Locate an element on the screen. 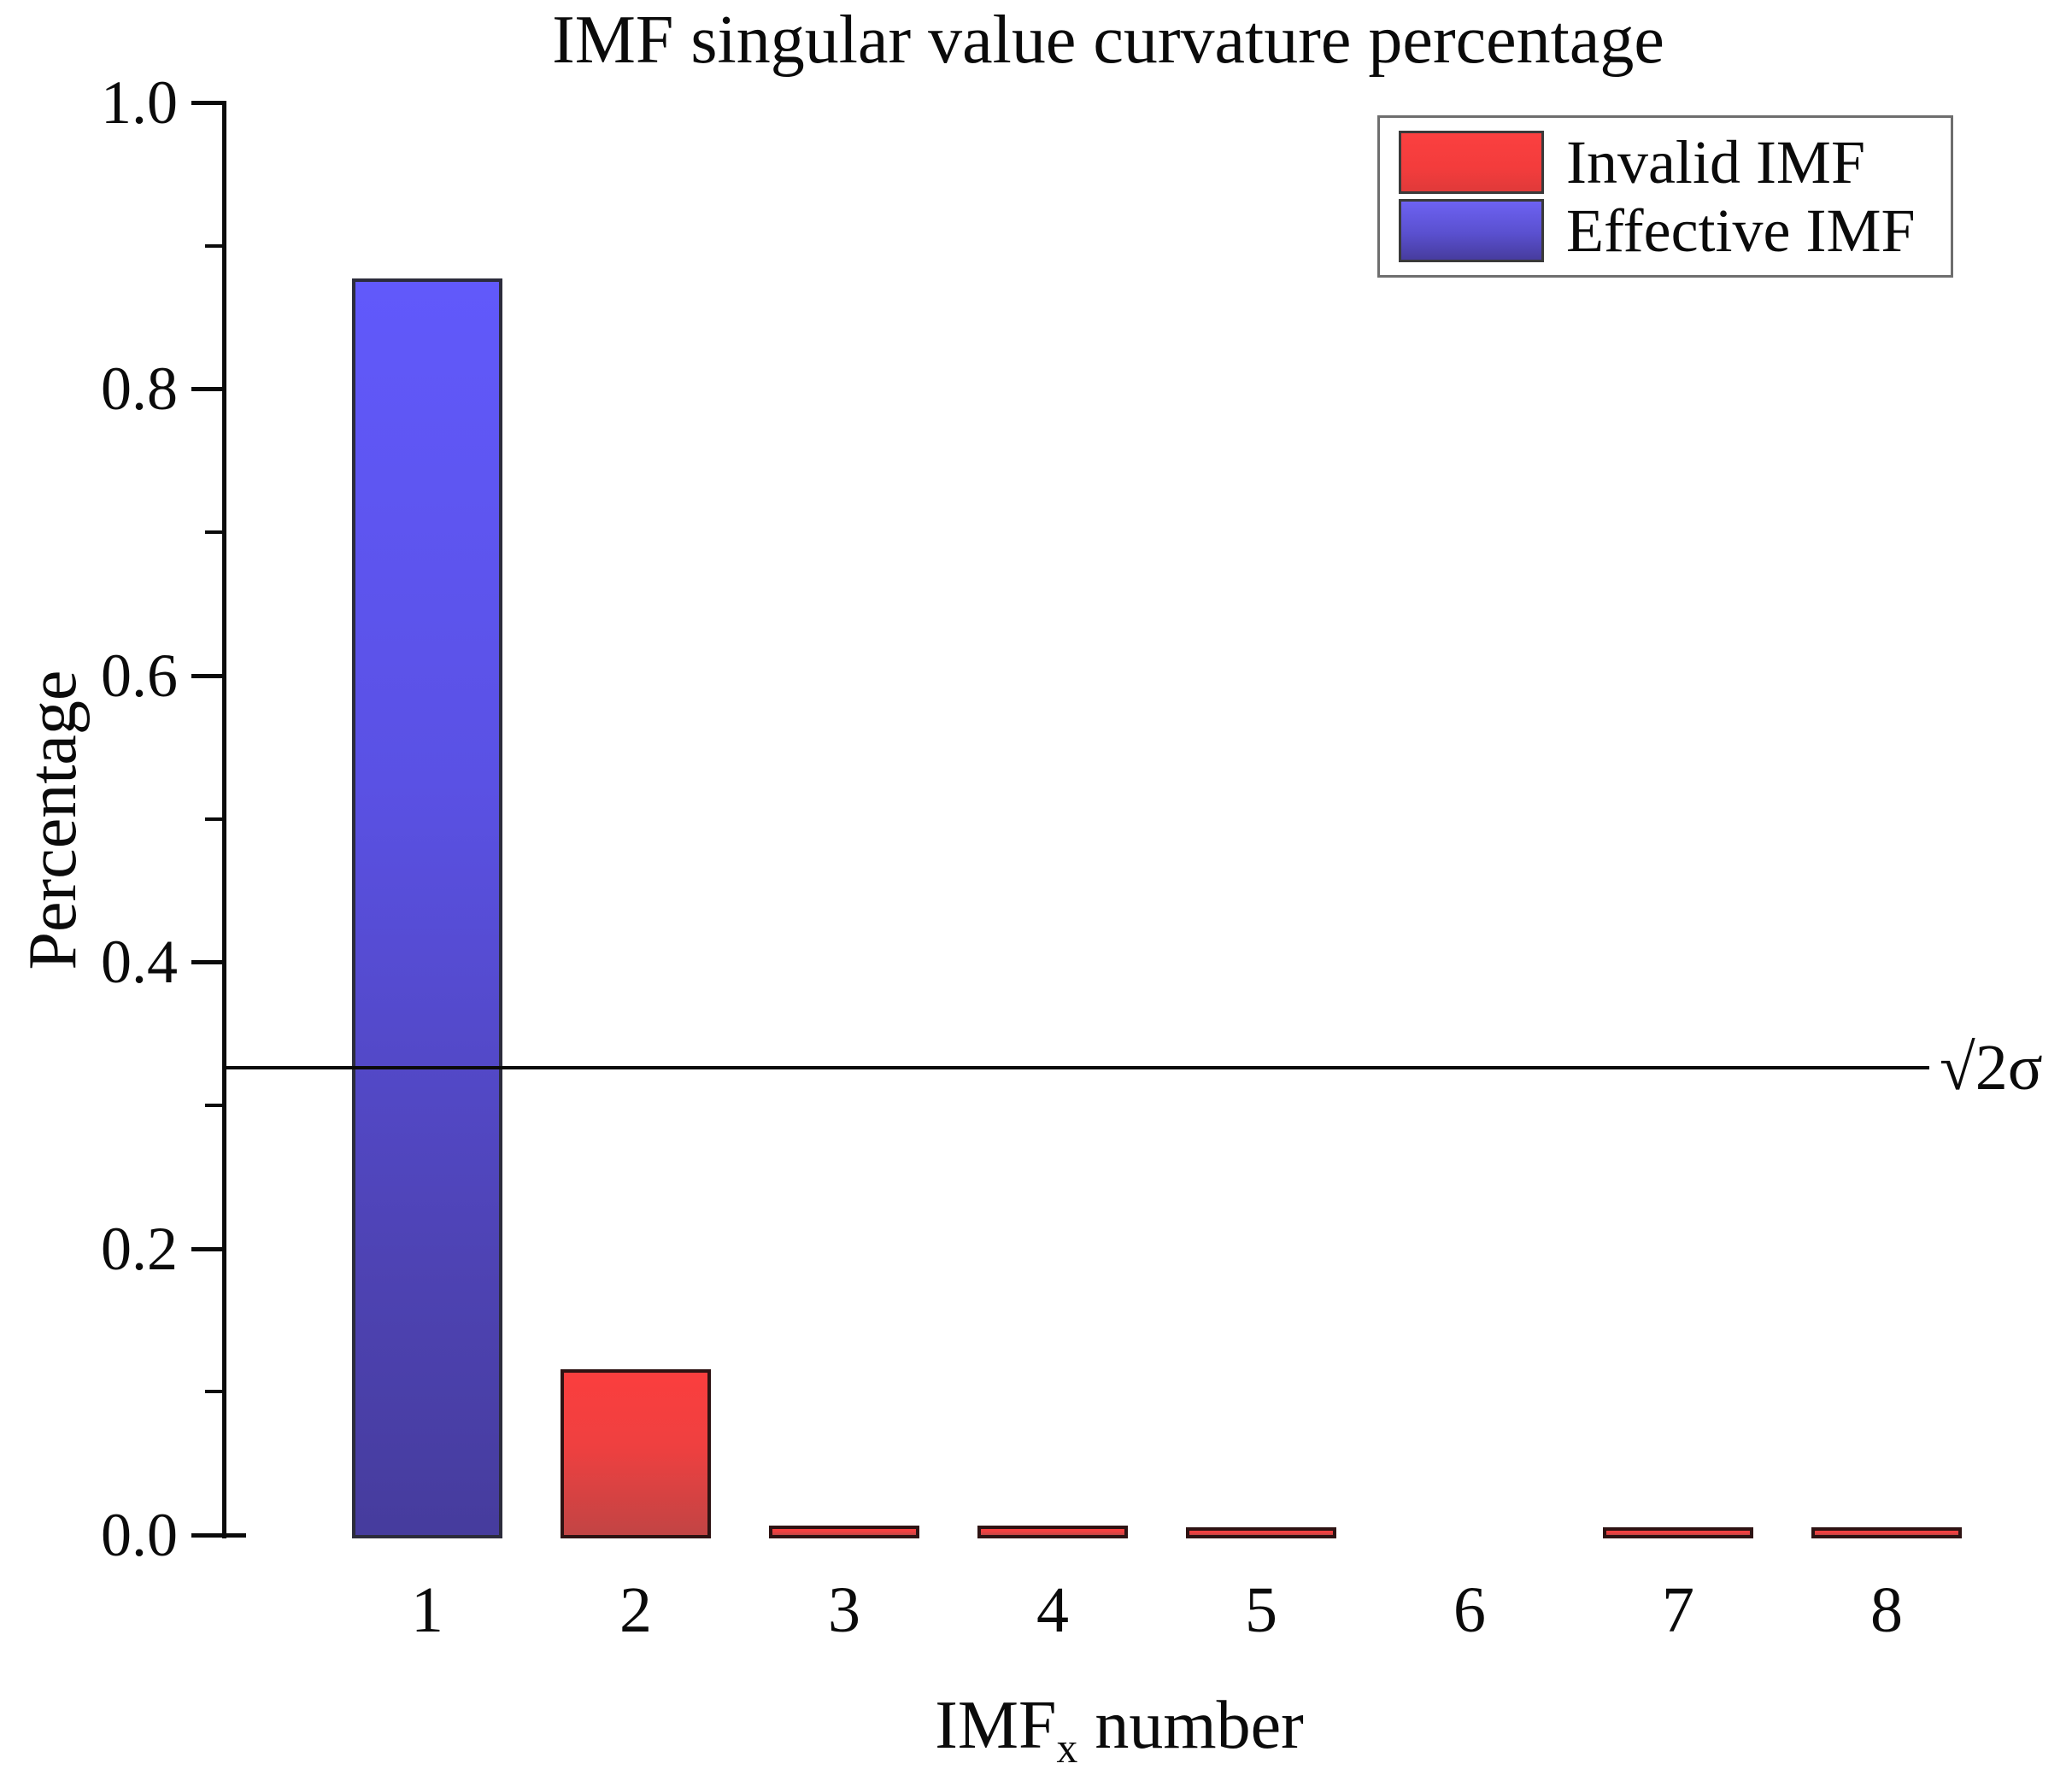  x-tick-label-5: 5 is located at coordinates (1261, 1610).